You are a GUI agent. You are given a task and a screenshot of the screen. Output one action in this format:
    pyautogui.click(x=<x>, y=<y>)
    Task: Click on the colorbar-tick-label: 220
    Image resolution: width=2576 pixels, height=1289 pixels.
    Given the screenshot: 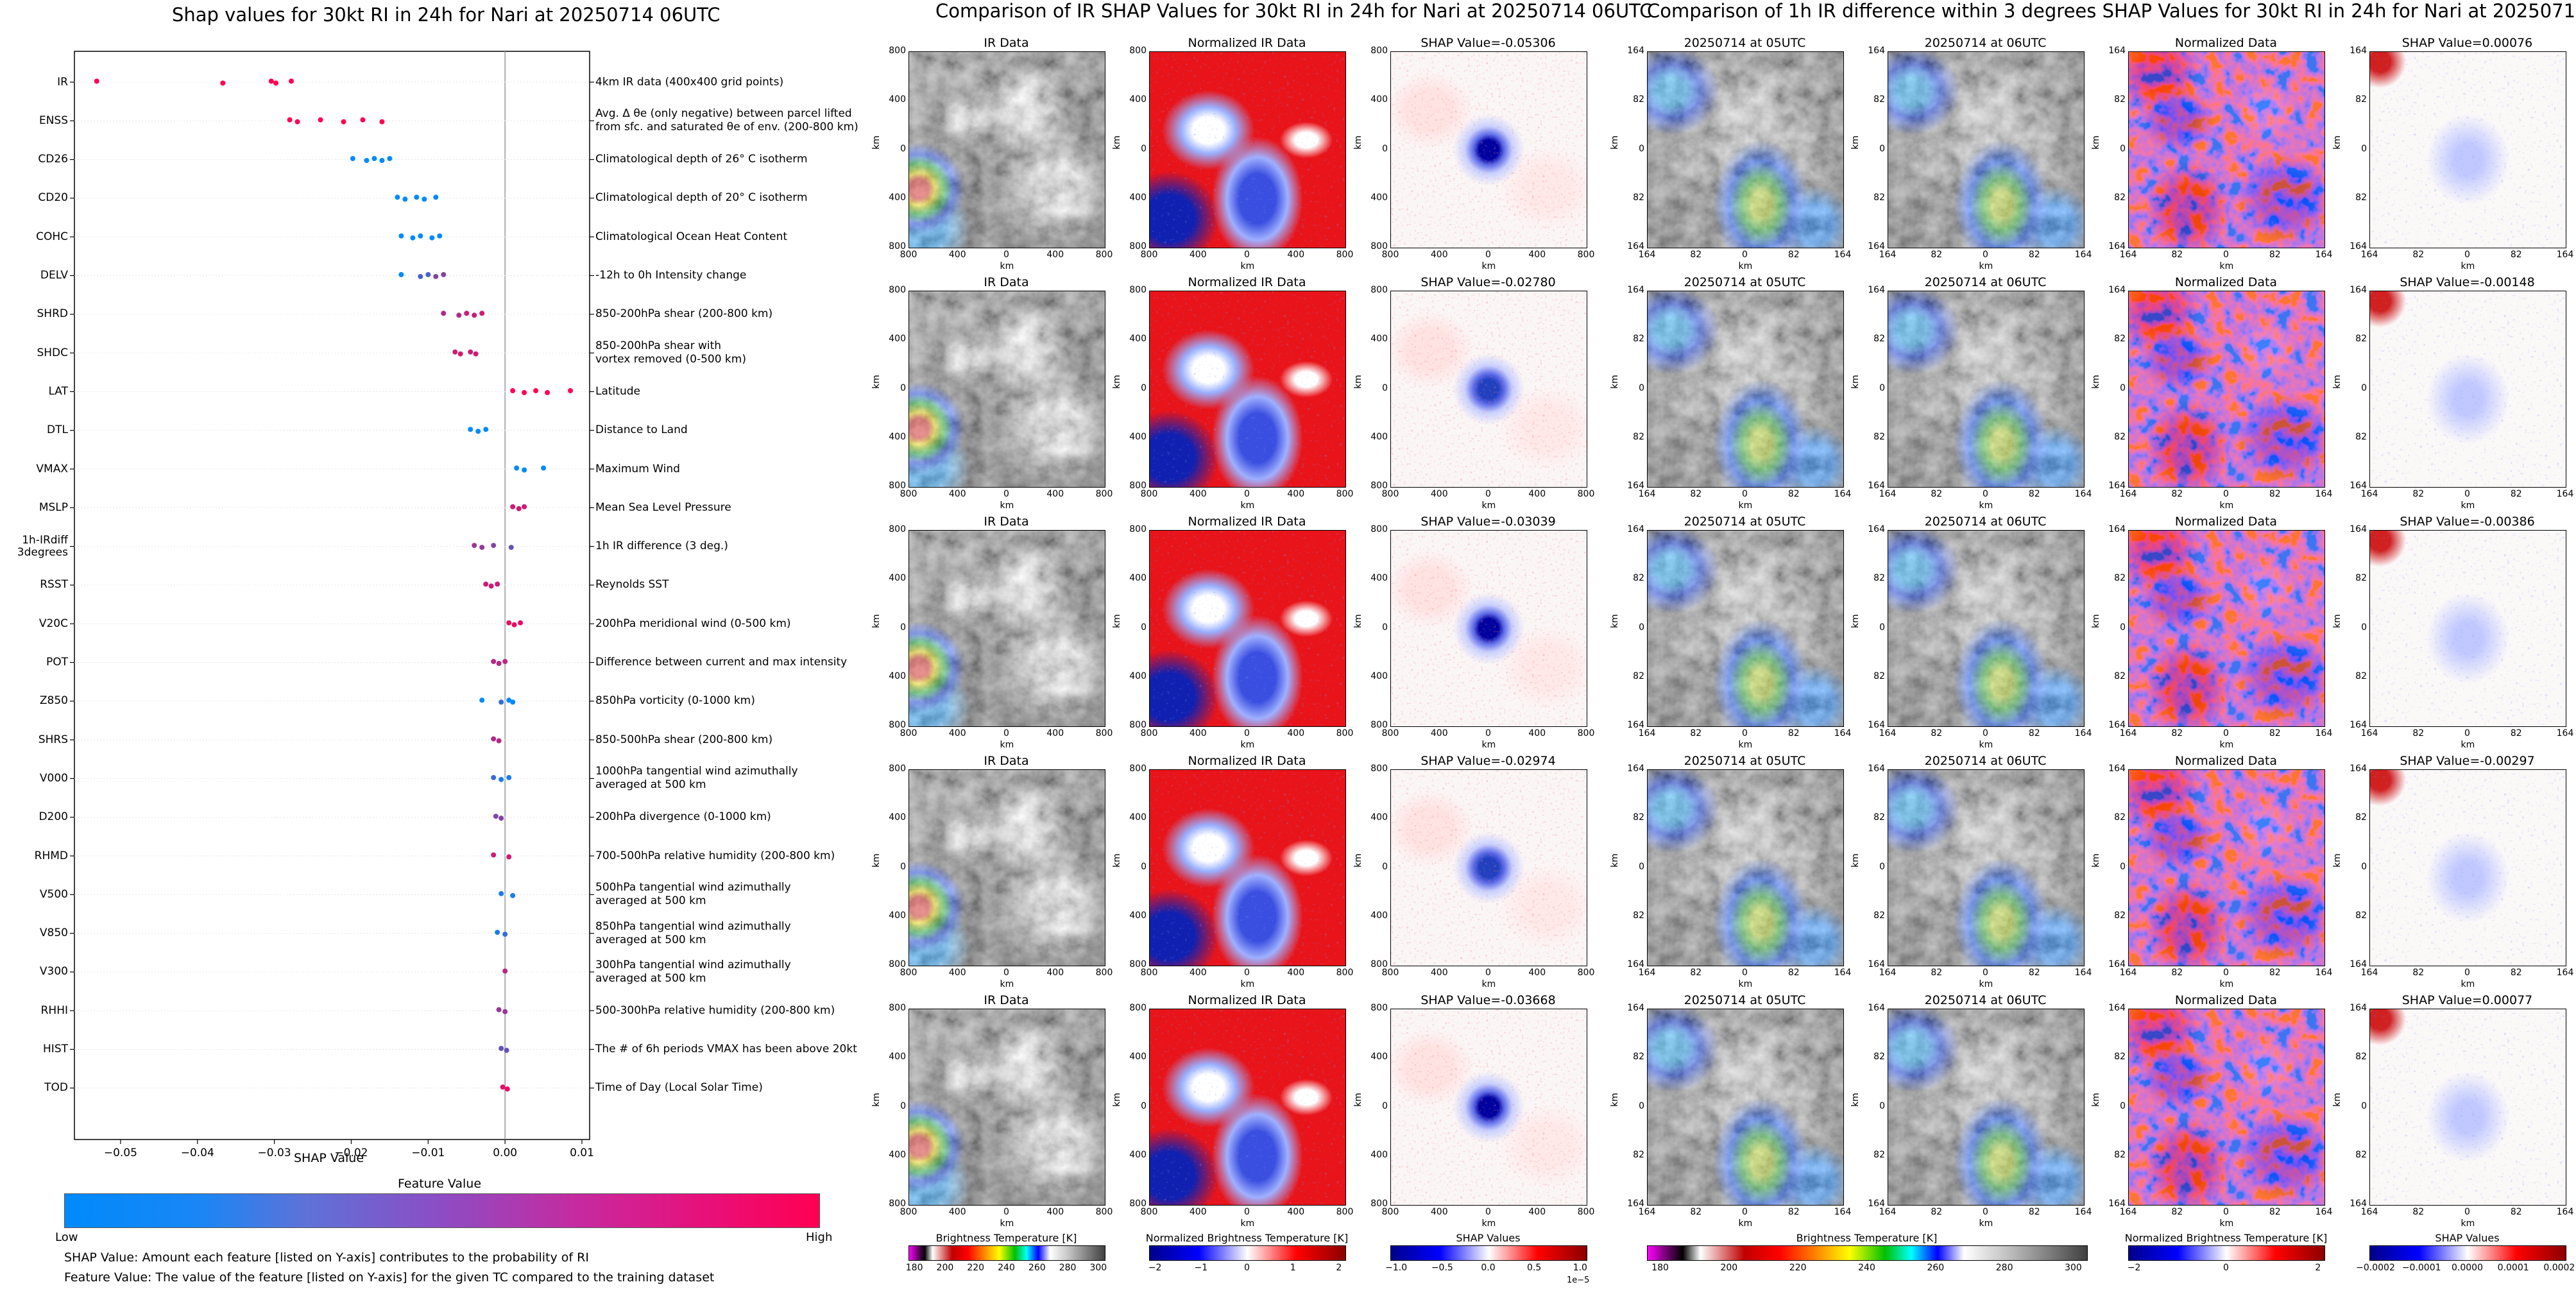 What is the action you would take?
    pyautogui.click(x=1798, y=1268)
    